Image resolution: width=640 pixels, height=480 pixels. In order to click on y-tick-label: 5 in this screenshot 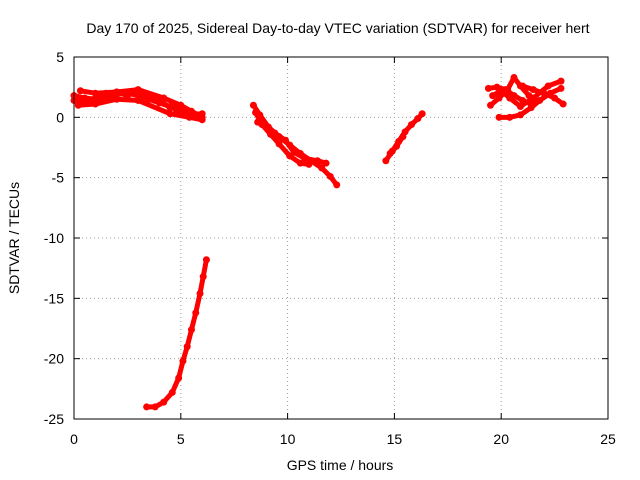, I will do `click(60, 57)`.